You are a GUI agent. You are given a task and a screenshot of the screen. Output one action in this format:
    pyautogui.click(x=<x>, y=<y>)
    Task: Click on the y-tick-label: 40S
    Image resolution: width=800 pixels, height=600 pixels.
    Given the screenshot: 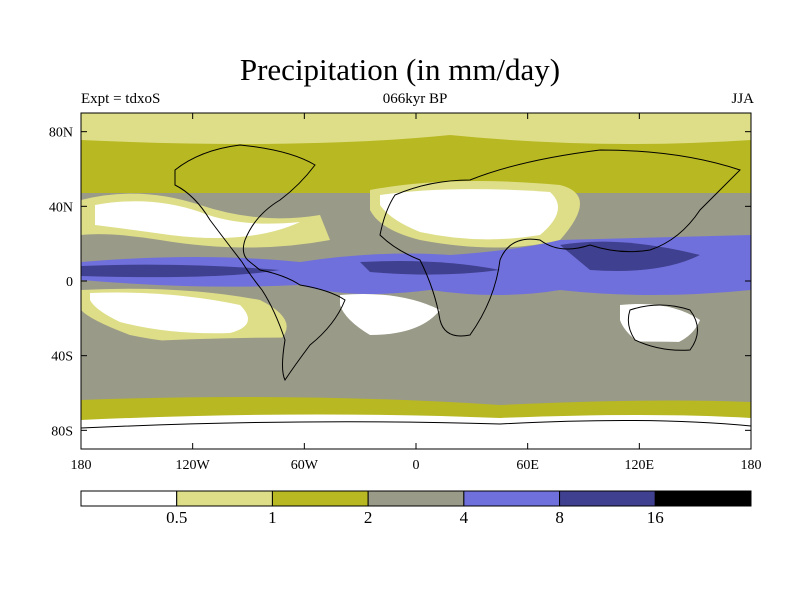 What is the action you would take?
    pyautogui.click(x=62, y=357)
    